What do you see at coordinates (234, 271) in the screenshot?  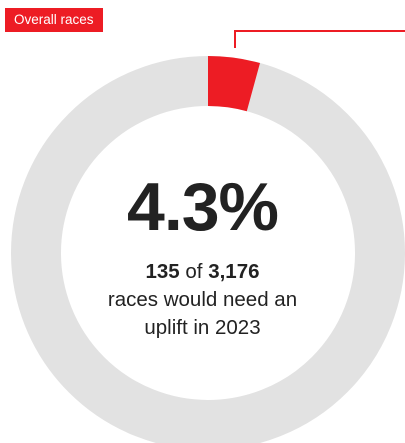 I see `total-value: 3,176` at bounding box center [234, 271].